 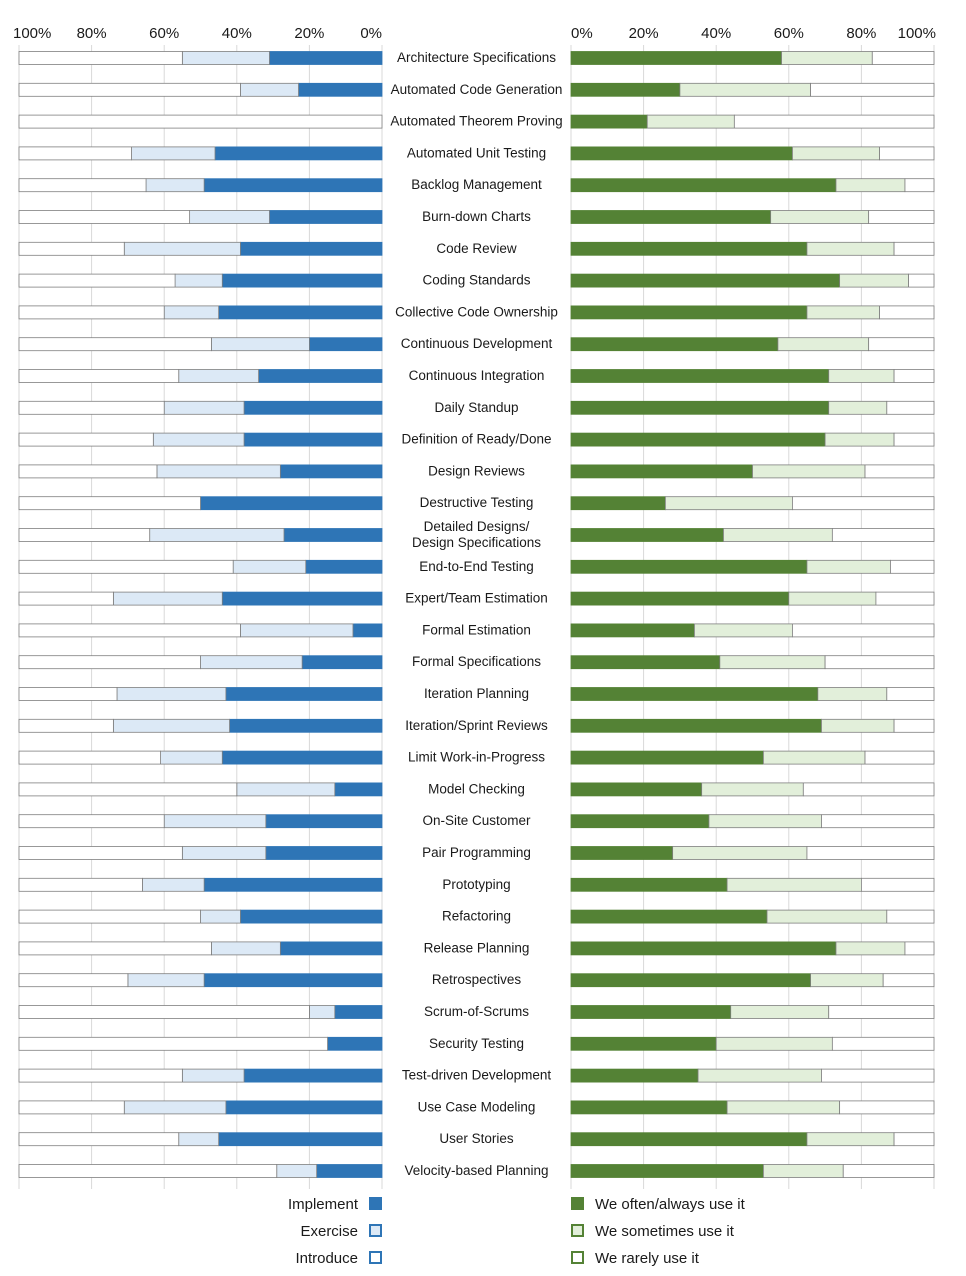 What do you see at coordinates (164, 33) in the screenshot?
I see `tick-label-left: 60%` at bounding box center [164, 33].